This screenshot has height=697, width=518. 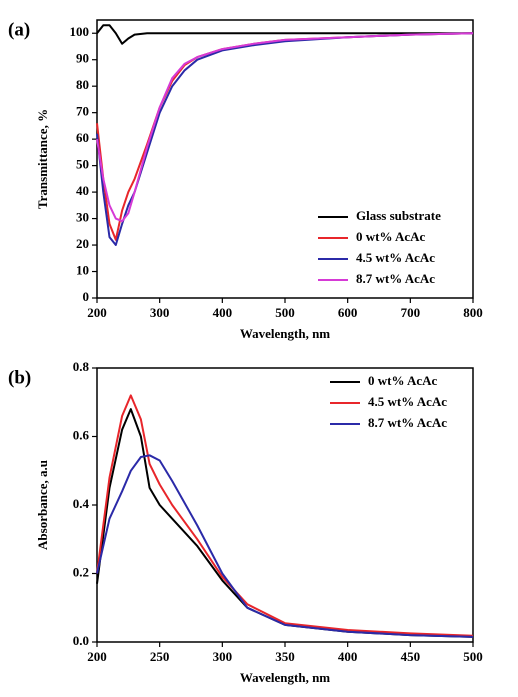 I want to click on y-tick-label: 0.8, so click(x=81, y=366).